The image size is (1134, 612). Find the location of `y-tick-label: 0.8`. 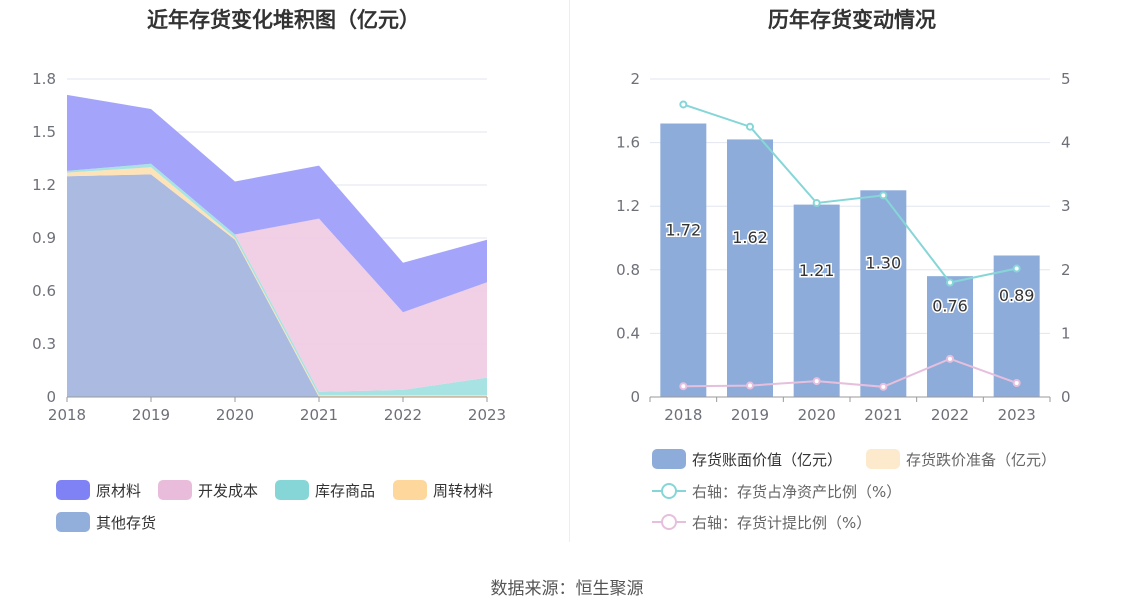

y-tick-label: 0.8 is located at coordinates (628, 270).